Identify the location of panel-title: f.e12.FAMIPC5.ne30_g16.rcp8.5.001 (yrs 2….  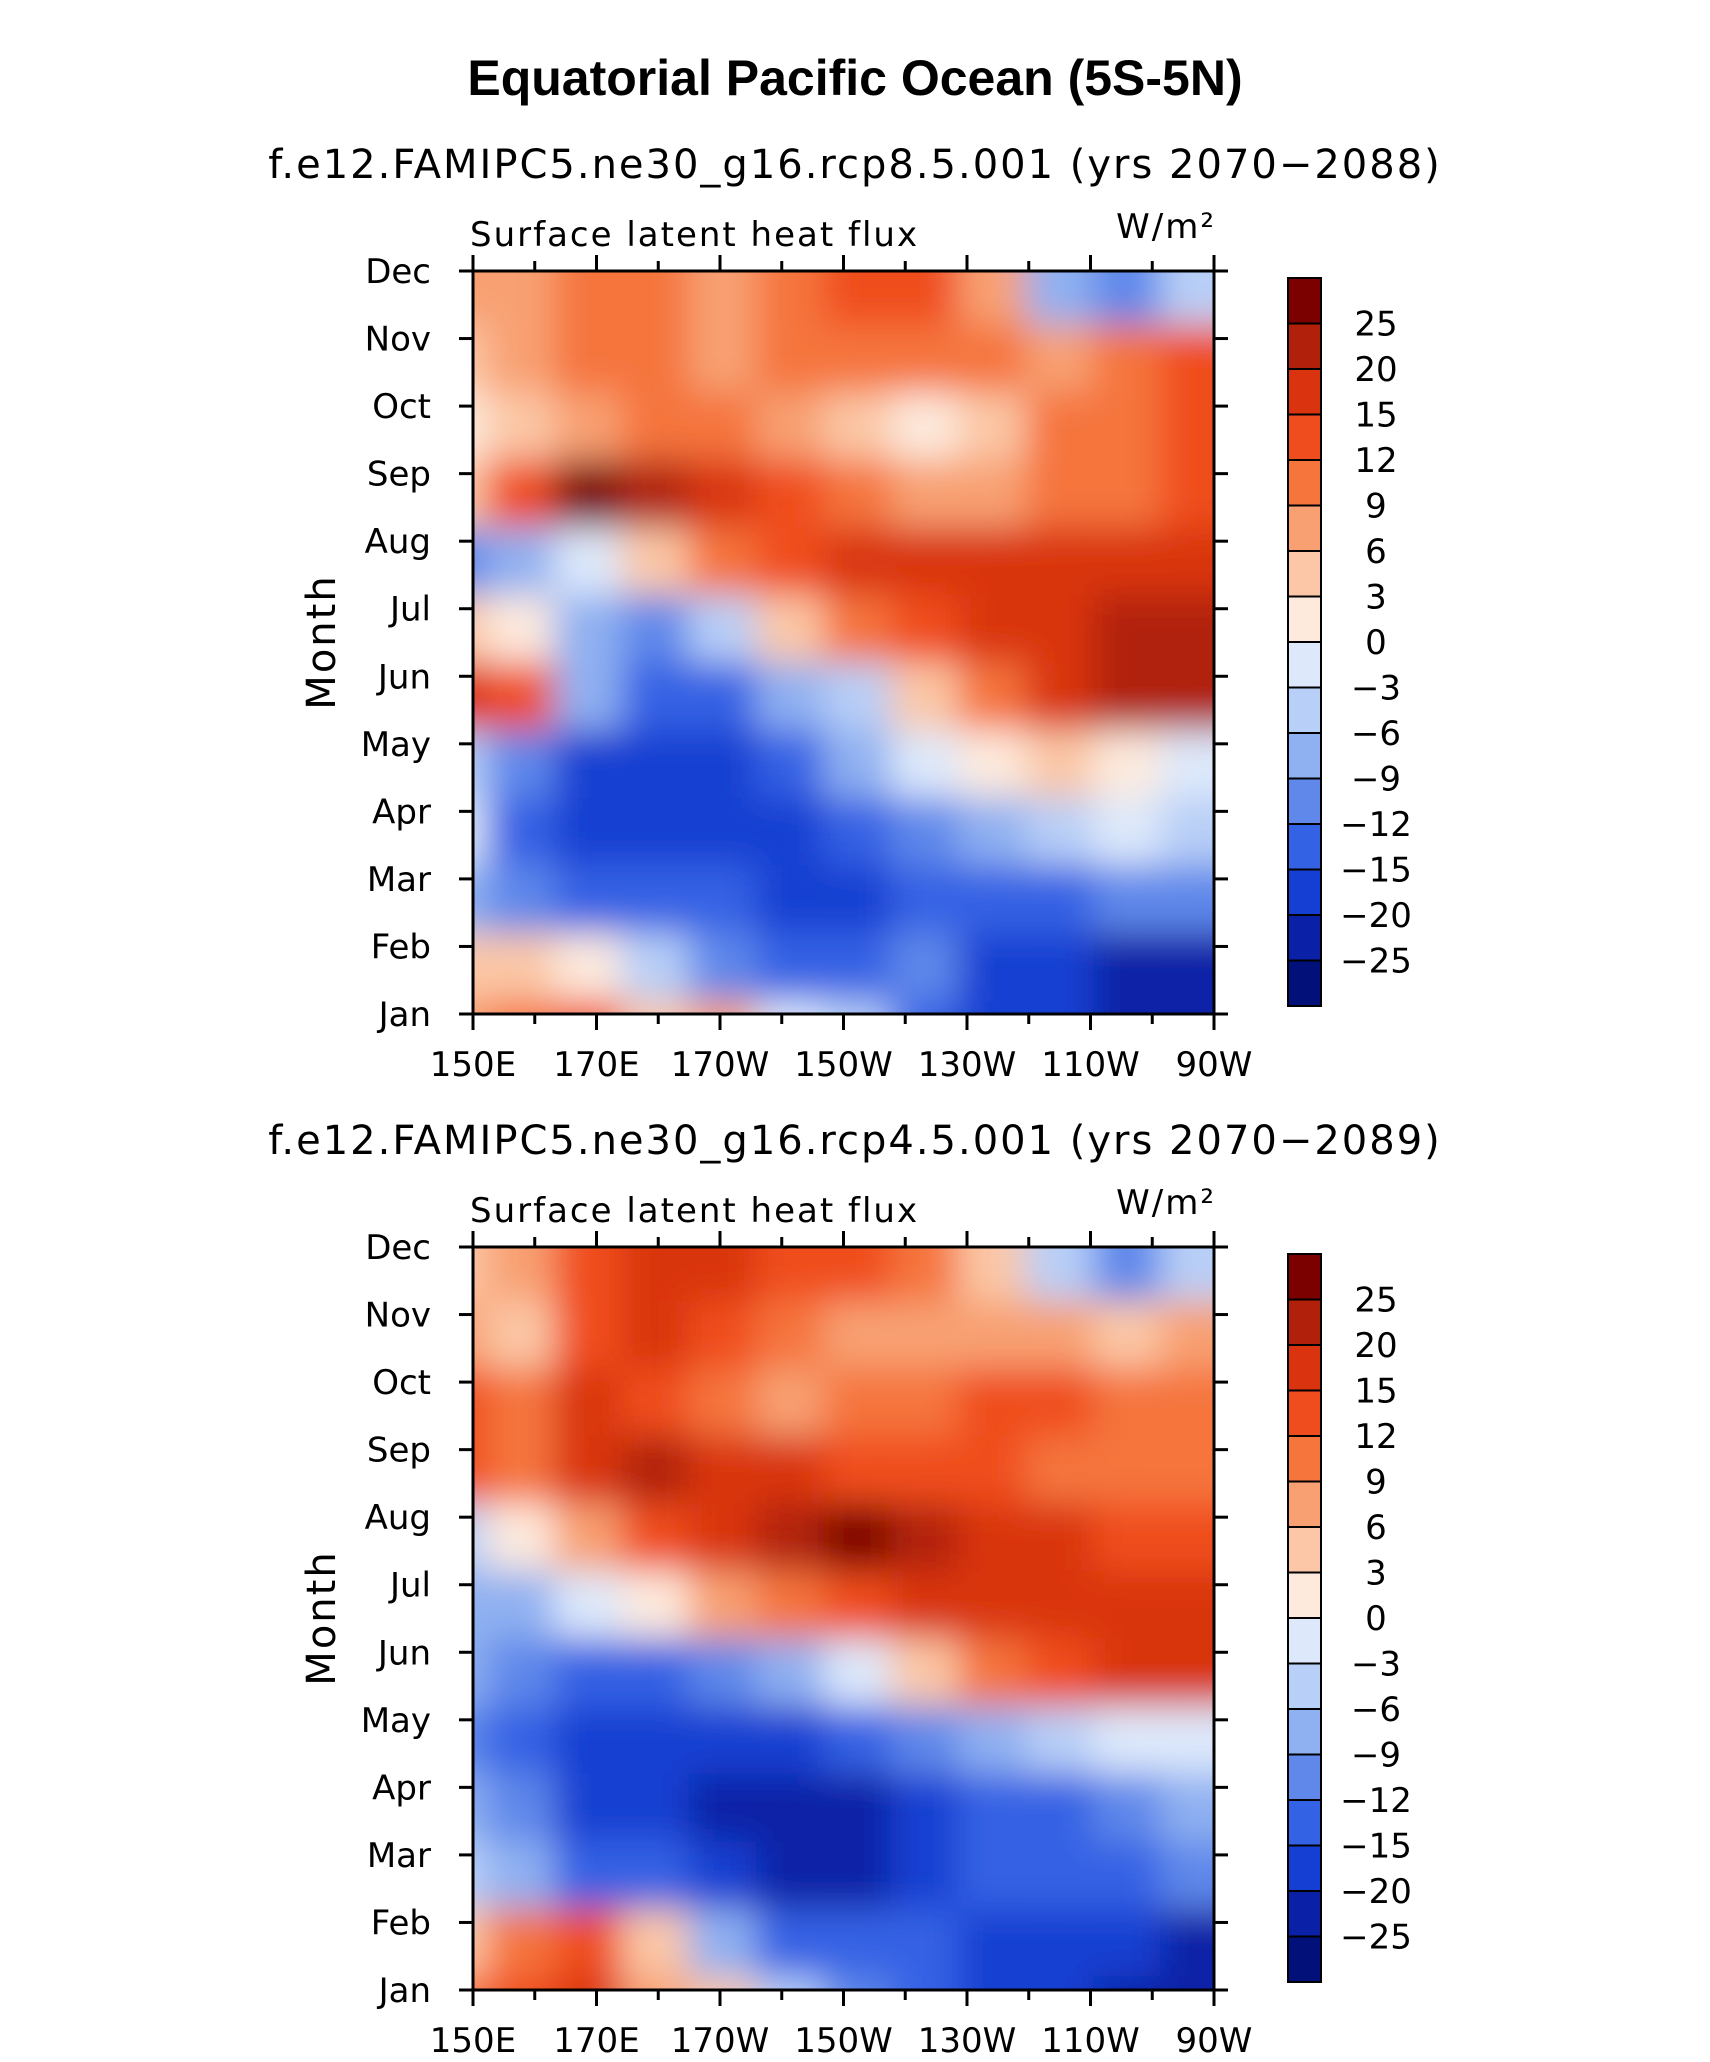
(855, 165).